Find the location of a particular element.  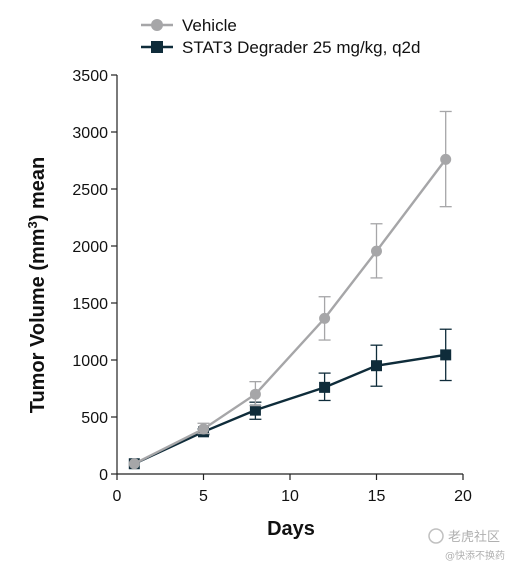

series-line is located at coordinates (289, 409).